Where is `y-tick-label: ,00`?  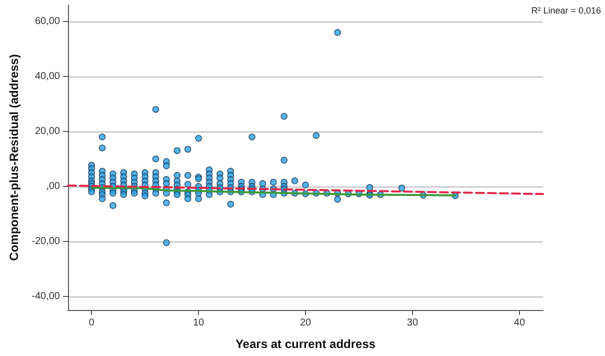
y-tick-label: ,00 is located at coordinates (53, 186).